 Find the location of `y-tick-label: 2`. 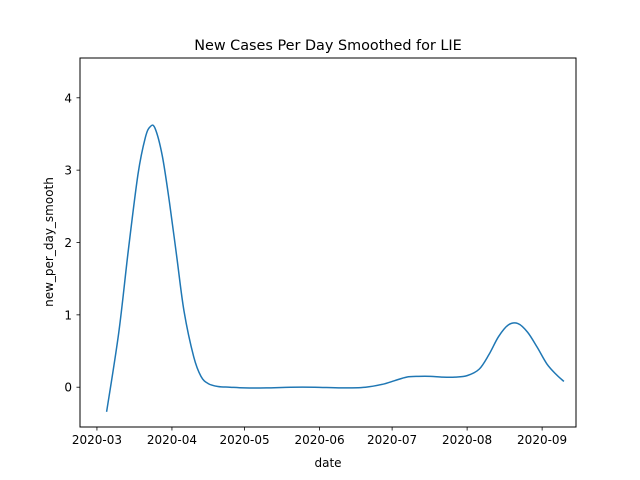

y-tick-label: 2 is located at coordinates (68, 243).